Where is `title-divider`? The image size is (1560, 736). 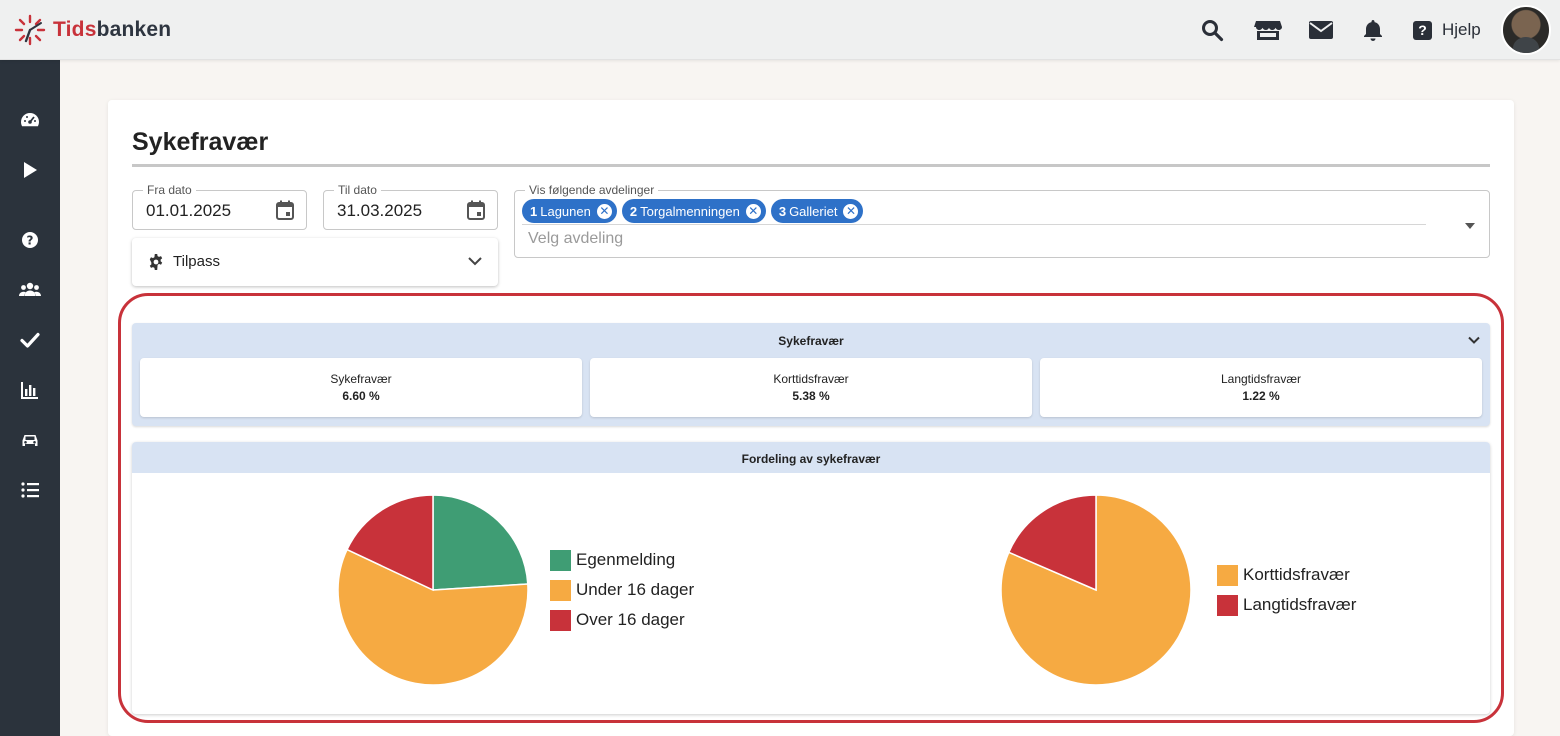
title-divider is located at coordinates (811, 165).